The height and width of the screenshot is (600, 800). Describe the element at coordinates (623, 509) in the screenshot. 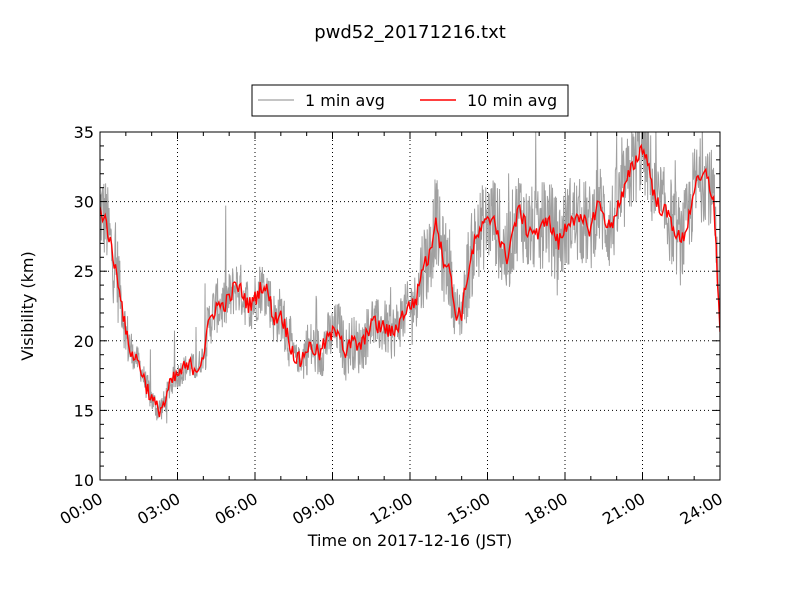

I see `x-tick-label: 21:00` at that location.